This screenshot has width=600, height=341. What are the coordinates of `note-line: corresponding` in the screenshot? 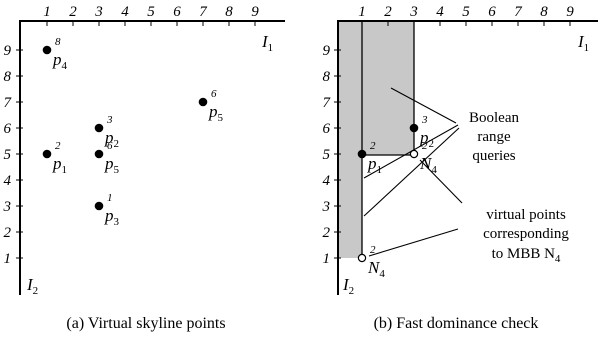 It's located at (526, 234).